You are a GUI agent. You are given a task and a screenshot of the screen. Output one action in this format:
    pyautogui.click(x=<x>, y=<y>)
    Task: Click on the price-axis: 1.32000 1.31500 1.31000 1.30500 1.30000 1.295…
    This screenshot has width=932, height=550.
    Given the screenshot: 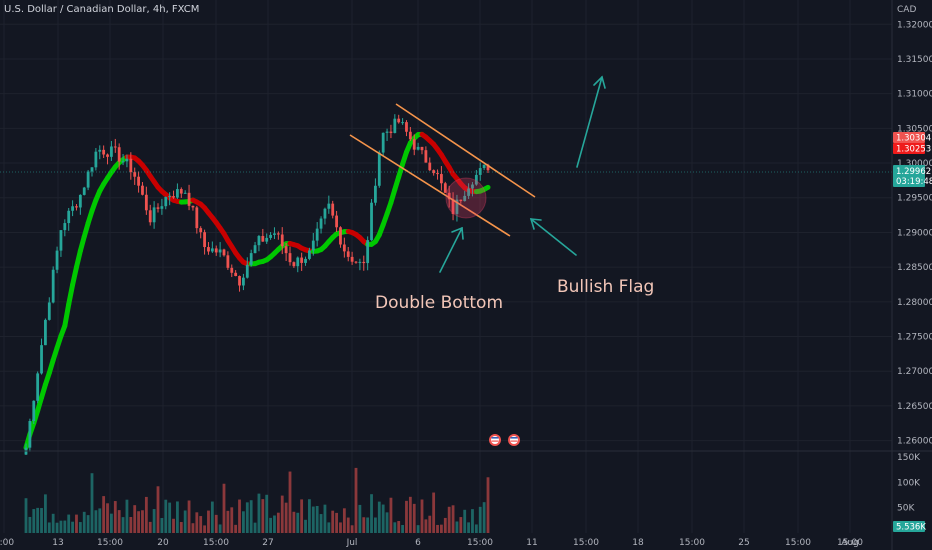 What is the action you would take?
    pyautogui.click(x=914, y=233)
    